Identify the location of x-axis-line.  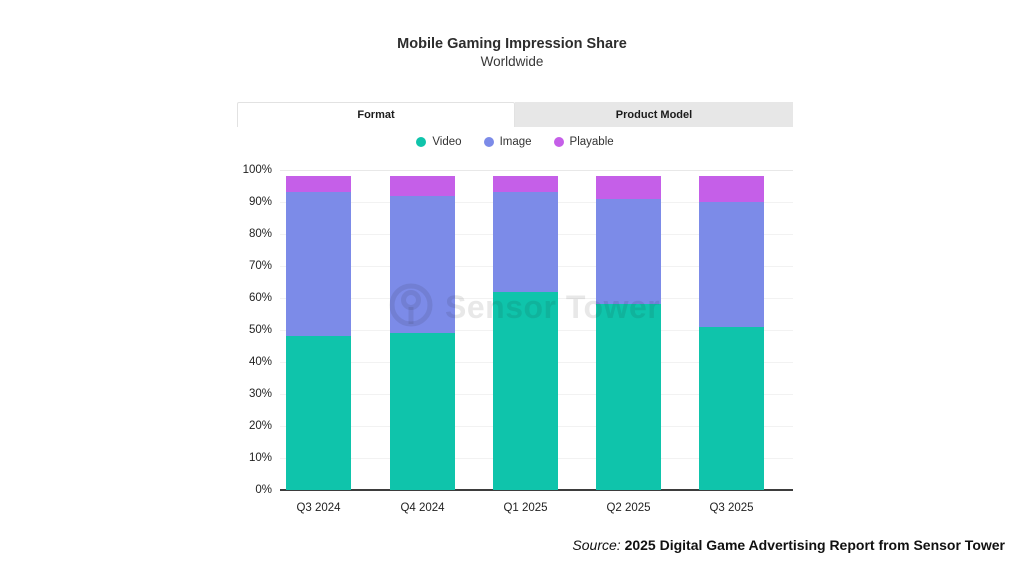
(536, 490).